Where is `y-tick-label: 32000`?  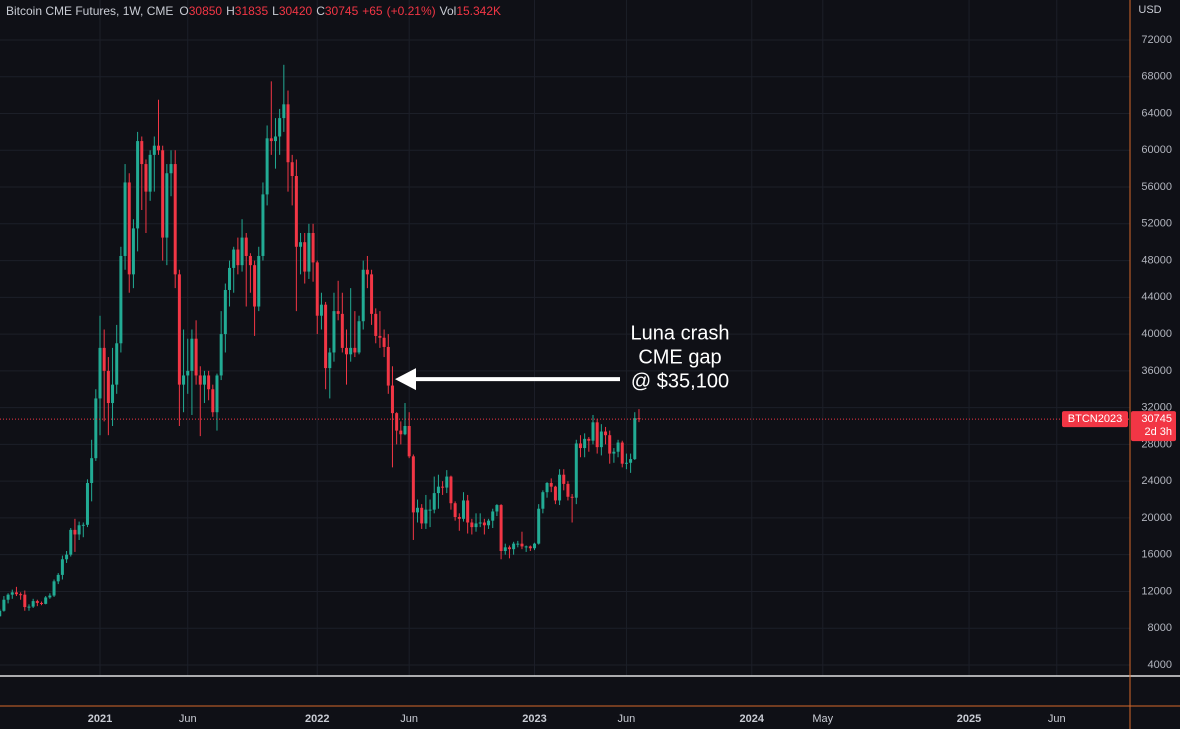
y-tick-label: 32000 is located at coordinates (1156, 408).